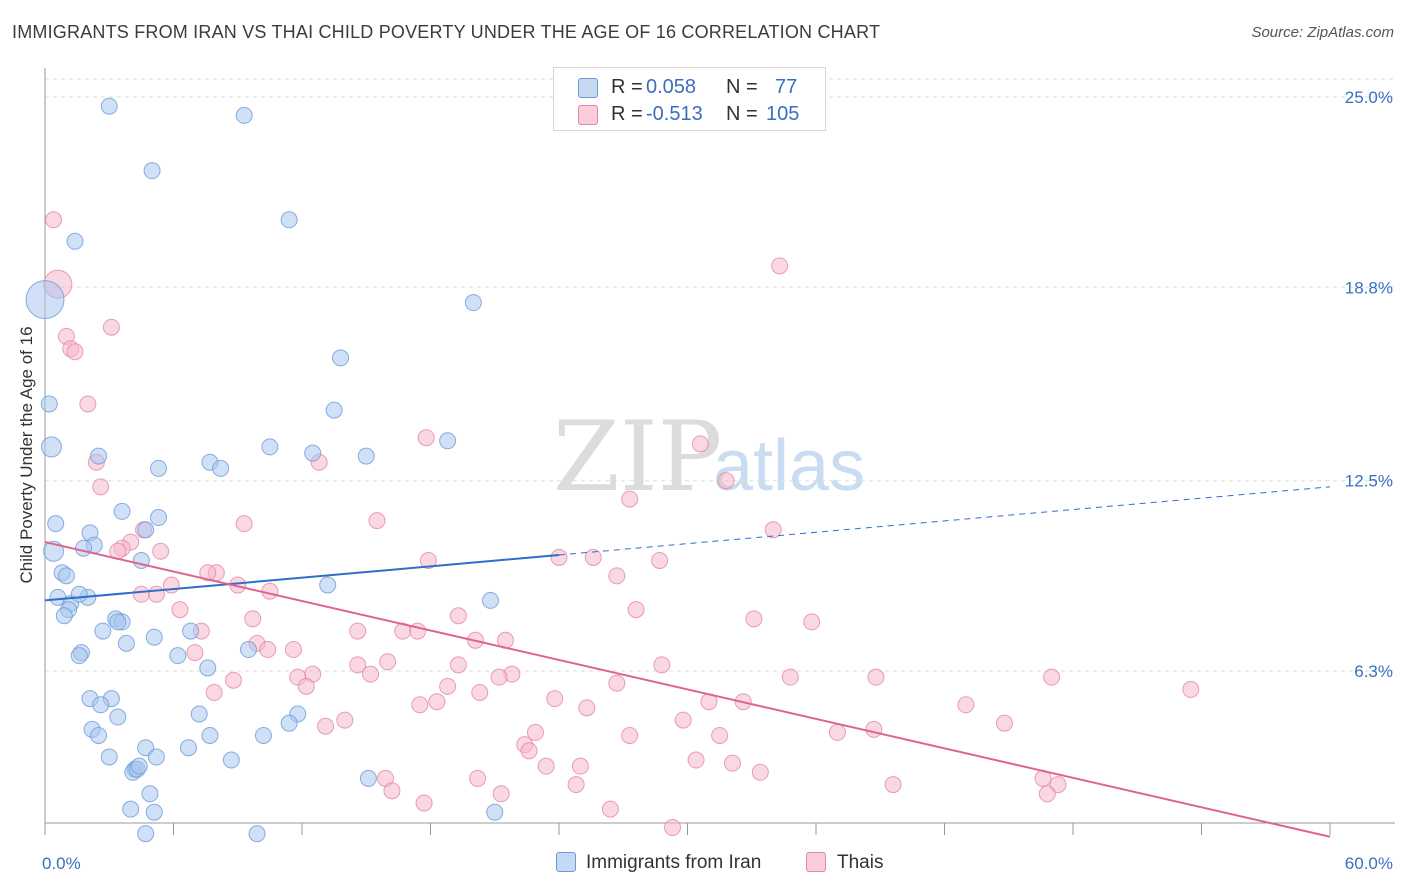 The image size is (1406, 892). I want to click on watermark-zip: ZIP, so click(637, 457).